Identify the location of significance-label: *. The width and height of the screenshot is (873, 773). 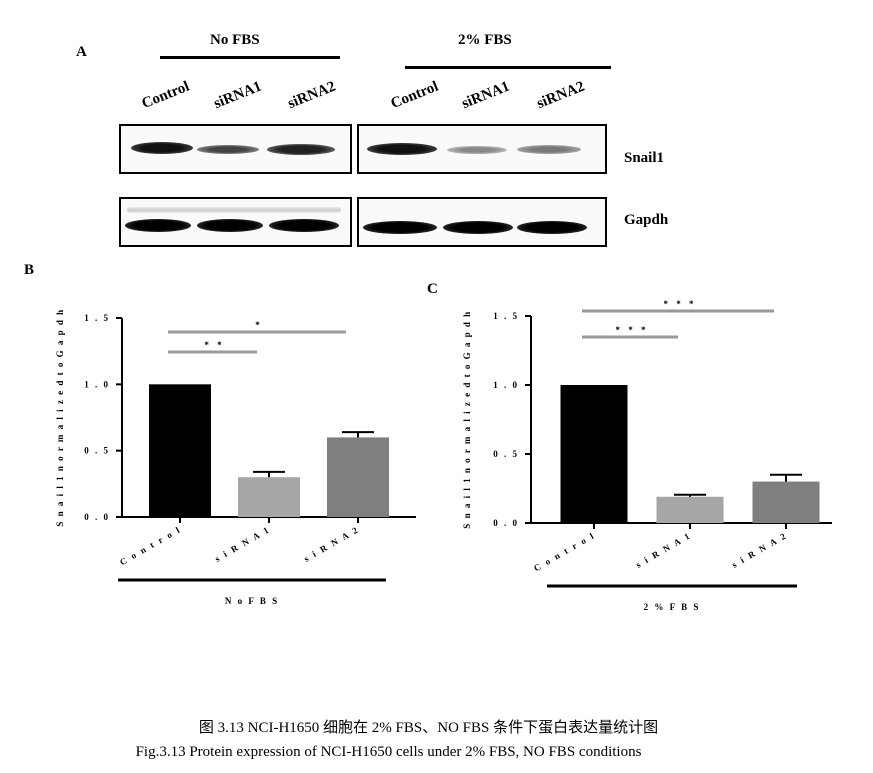
(259, 325).